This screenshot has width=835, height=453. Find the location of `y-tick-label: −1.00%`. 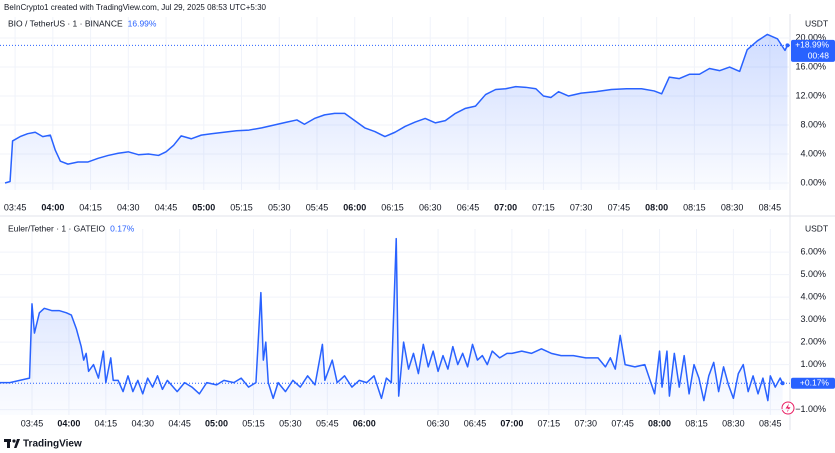

y-tick-label: −1.00% is located at coordinates (810, 409).